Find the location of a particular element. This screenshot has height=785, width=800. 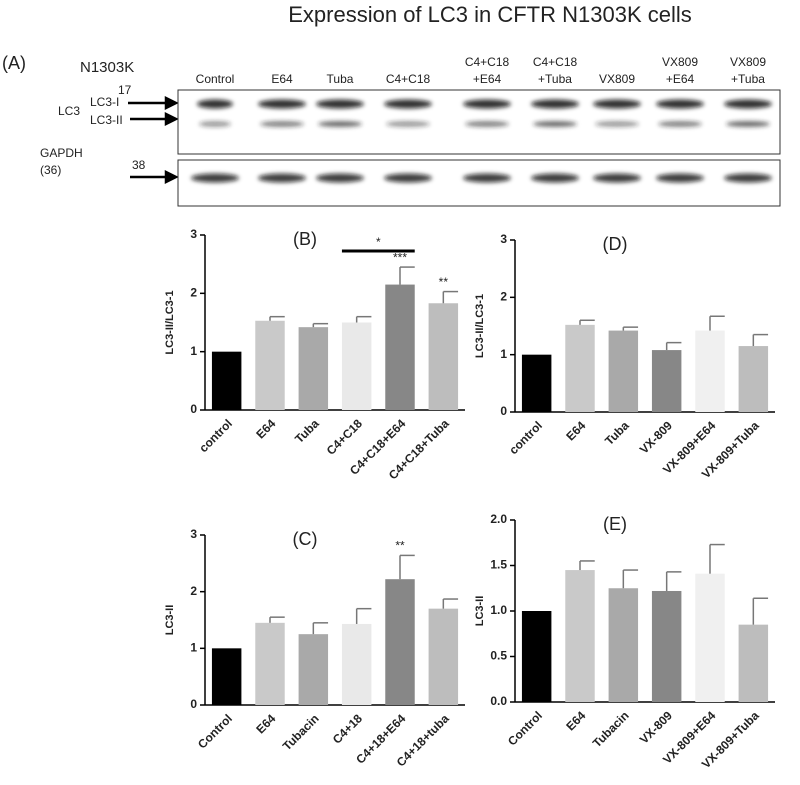

protein-label: (36) is located at coordinates (50, 170).